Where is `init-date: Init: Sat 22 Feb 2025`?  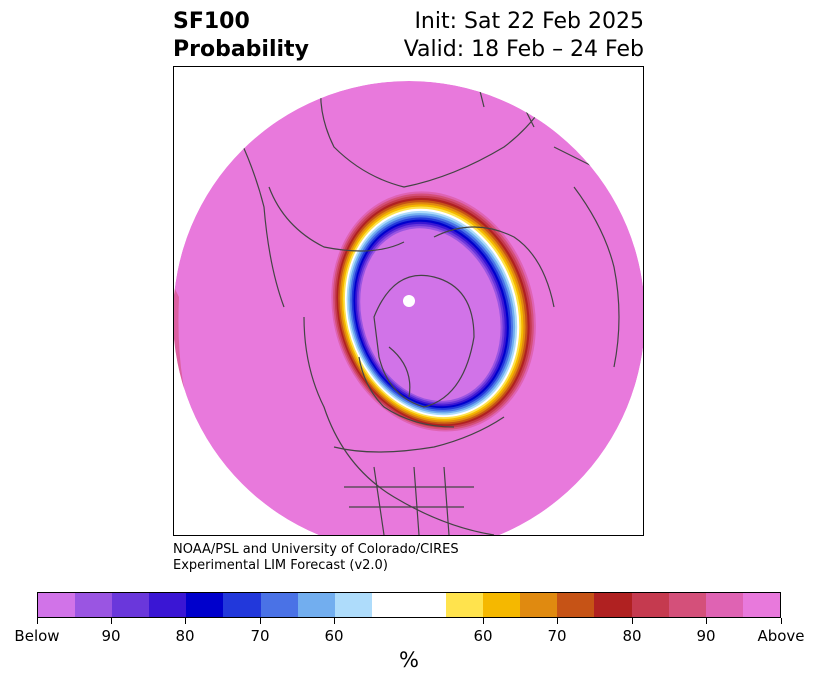
init-date: Init: Sat 22 Feb 2025 is located at coordinates (529, 21).